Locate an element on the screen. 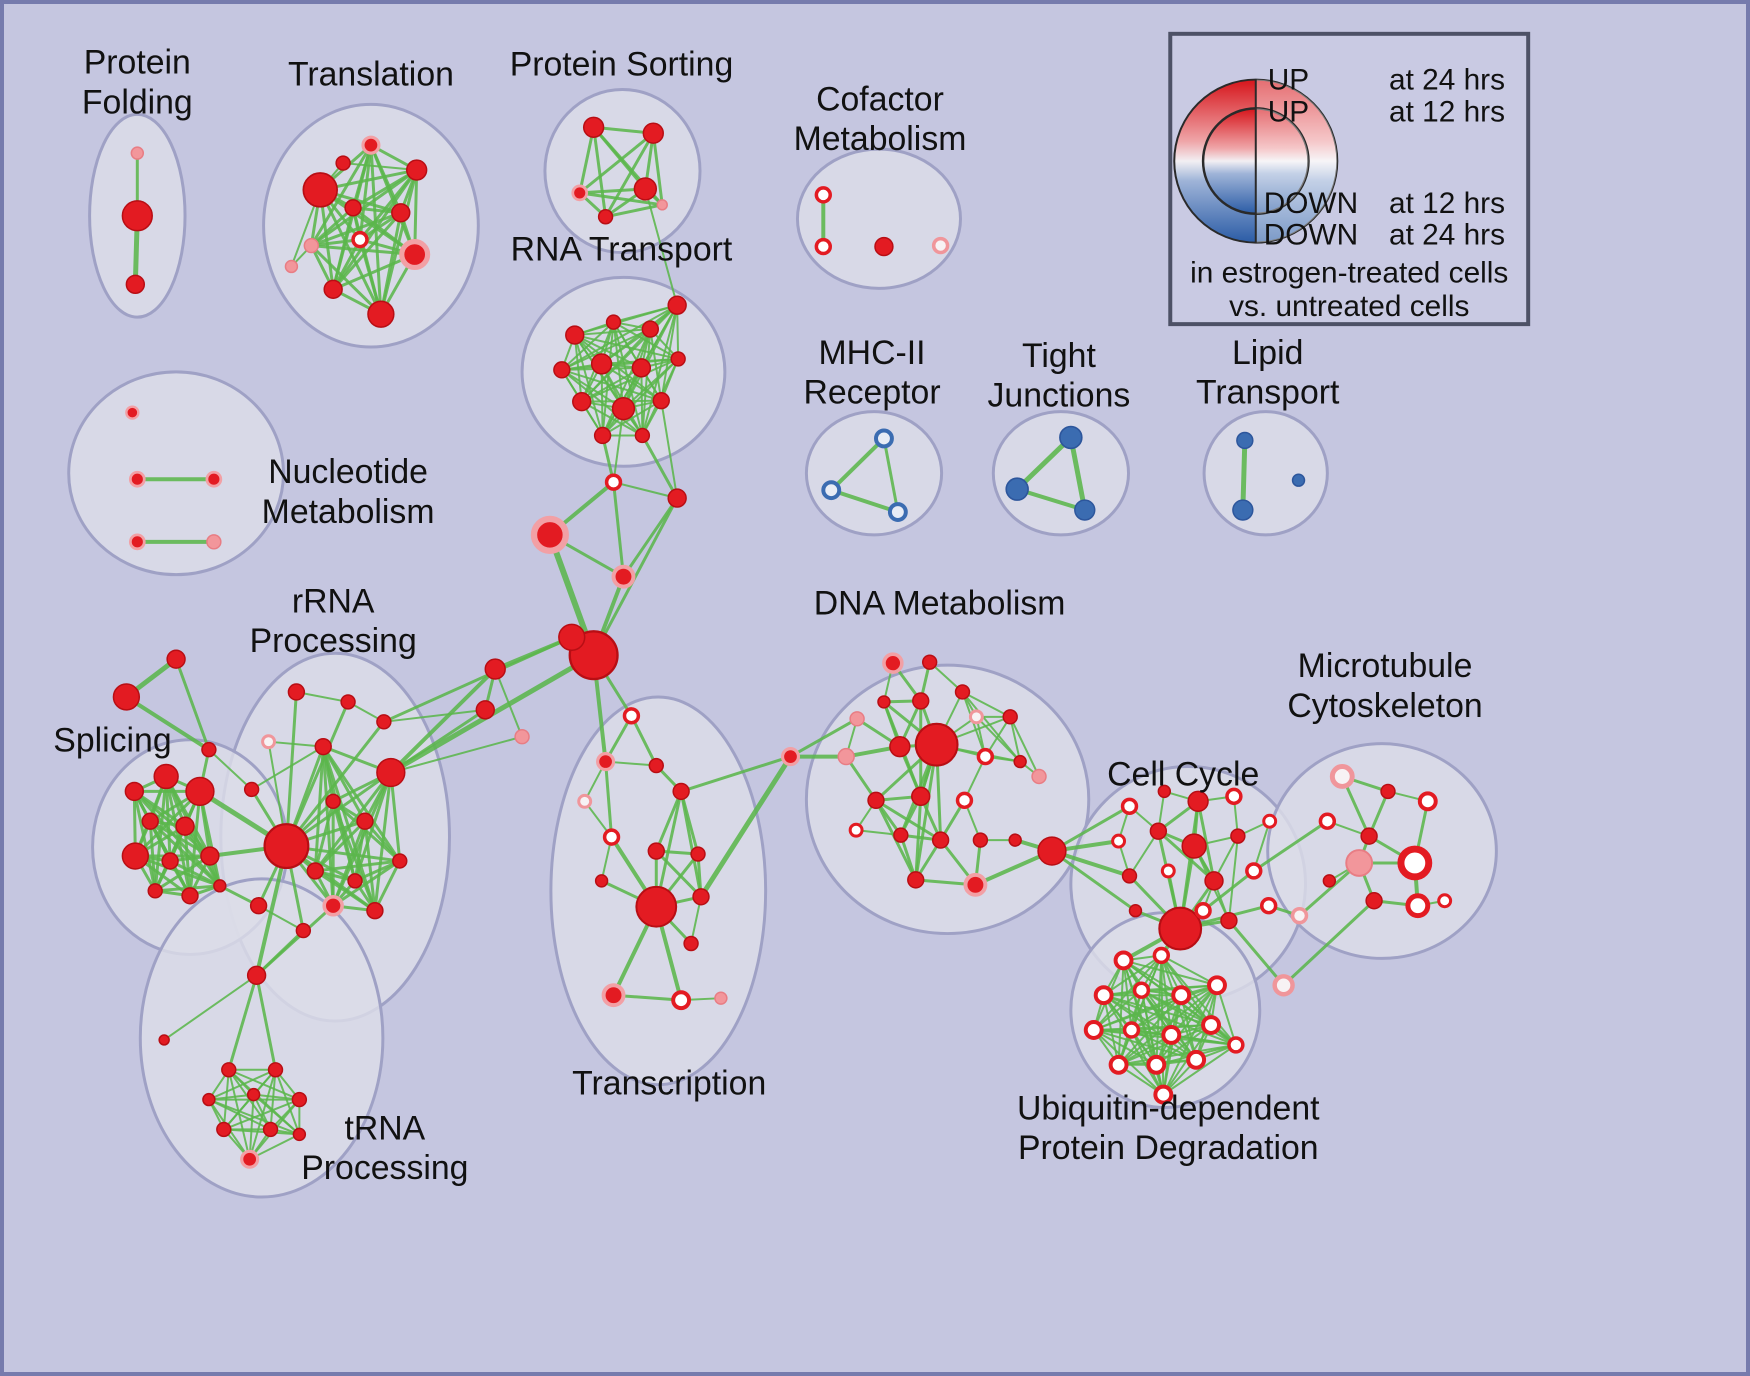 This screenshot has height=1376, width=1750. edge-t4-t6 is located at coordinates (332, 227).